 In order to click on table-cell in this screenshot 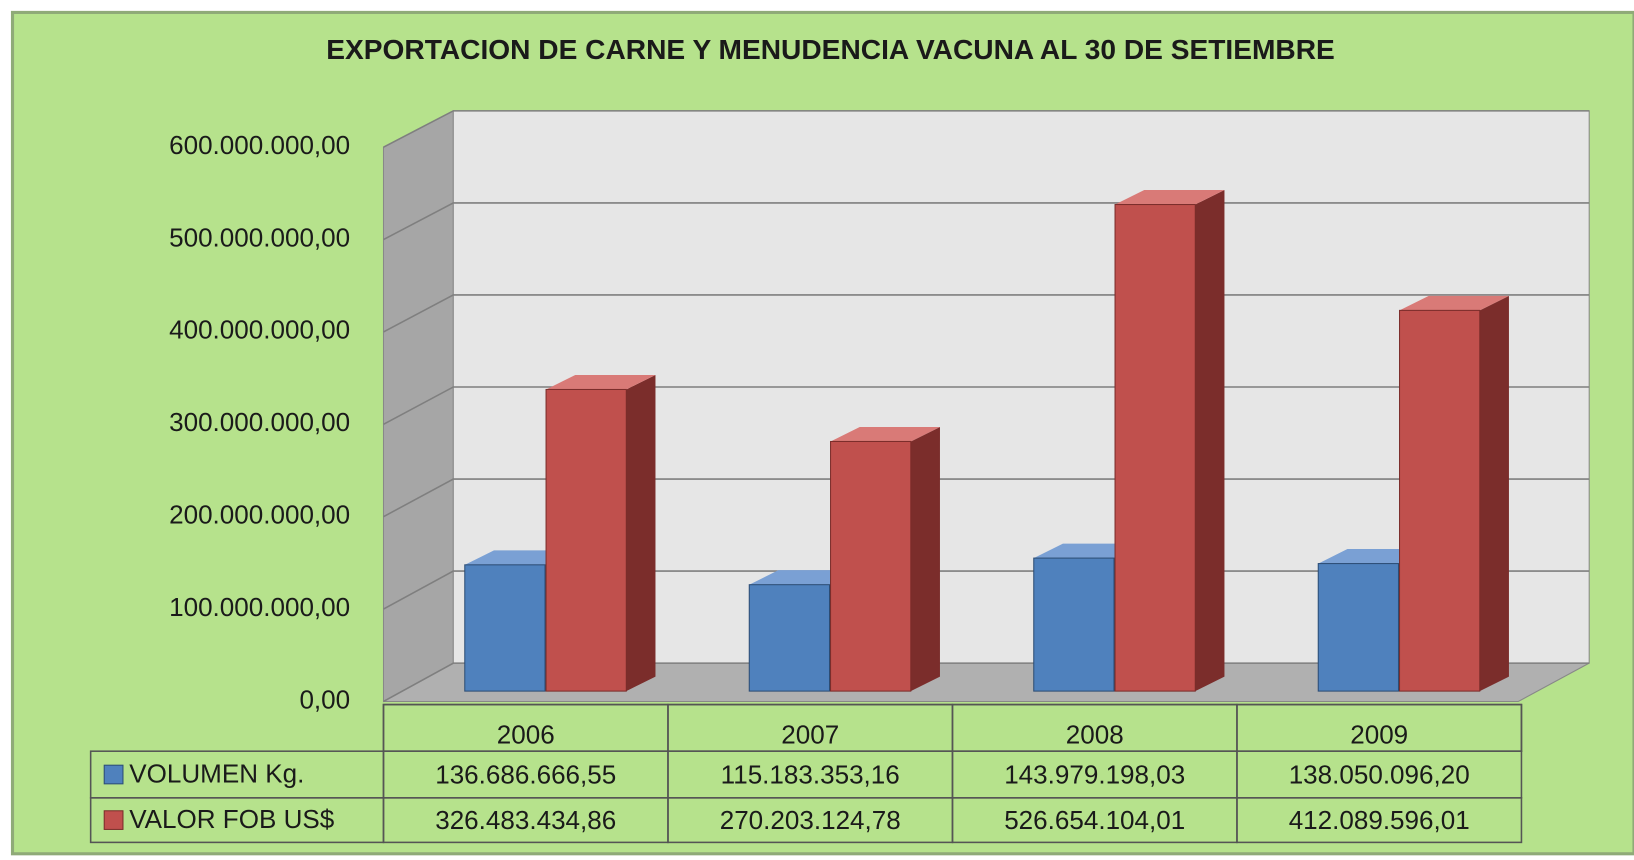, I will do `click(1379, 820)`.